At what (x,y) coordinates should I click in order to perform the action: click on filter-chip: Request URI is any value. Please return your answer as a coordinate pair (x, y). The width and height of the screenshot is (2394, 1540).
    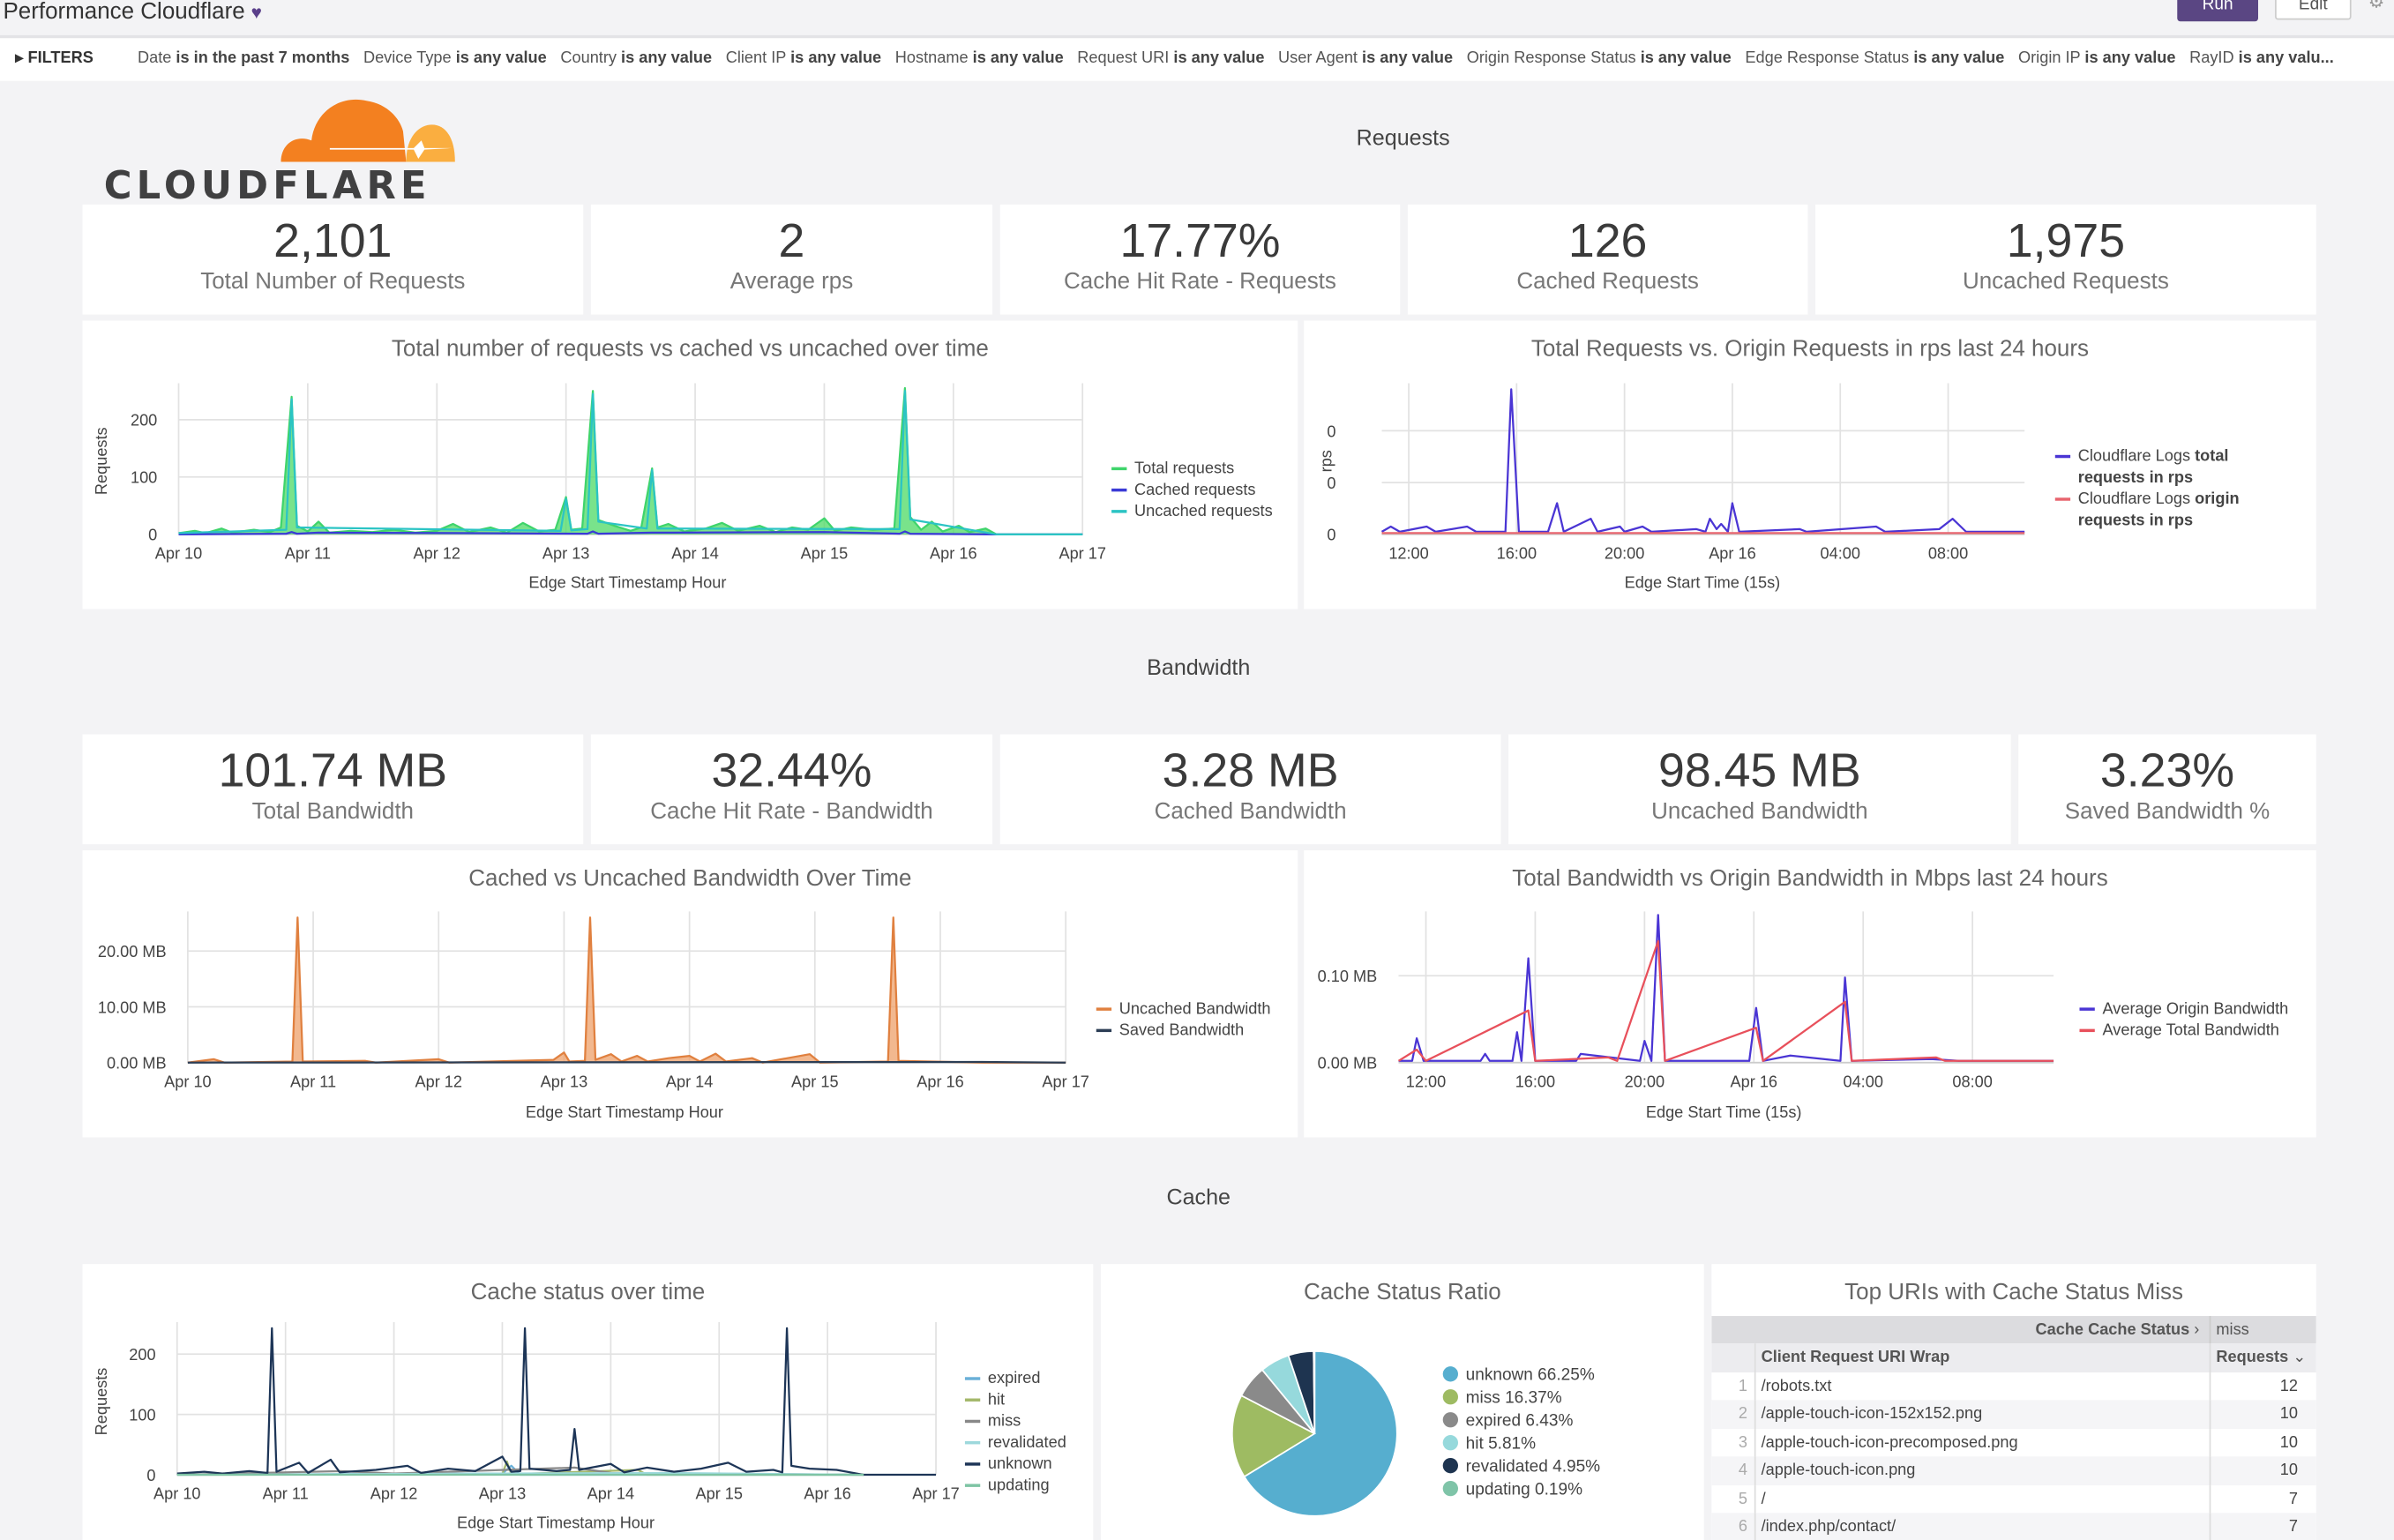
    Looking at the image, I should click on (1170, 58).